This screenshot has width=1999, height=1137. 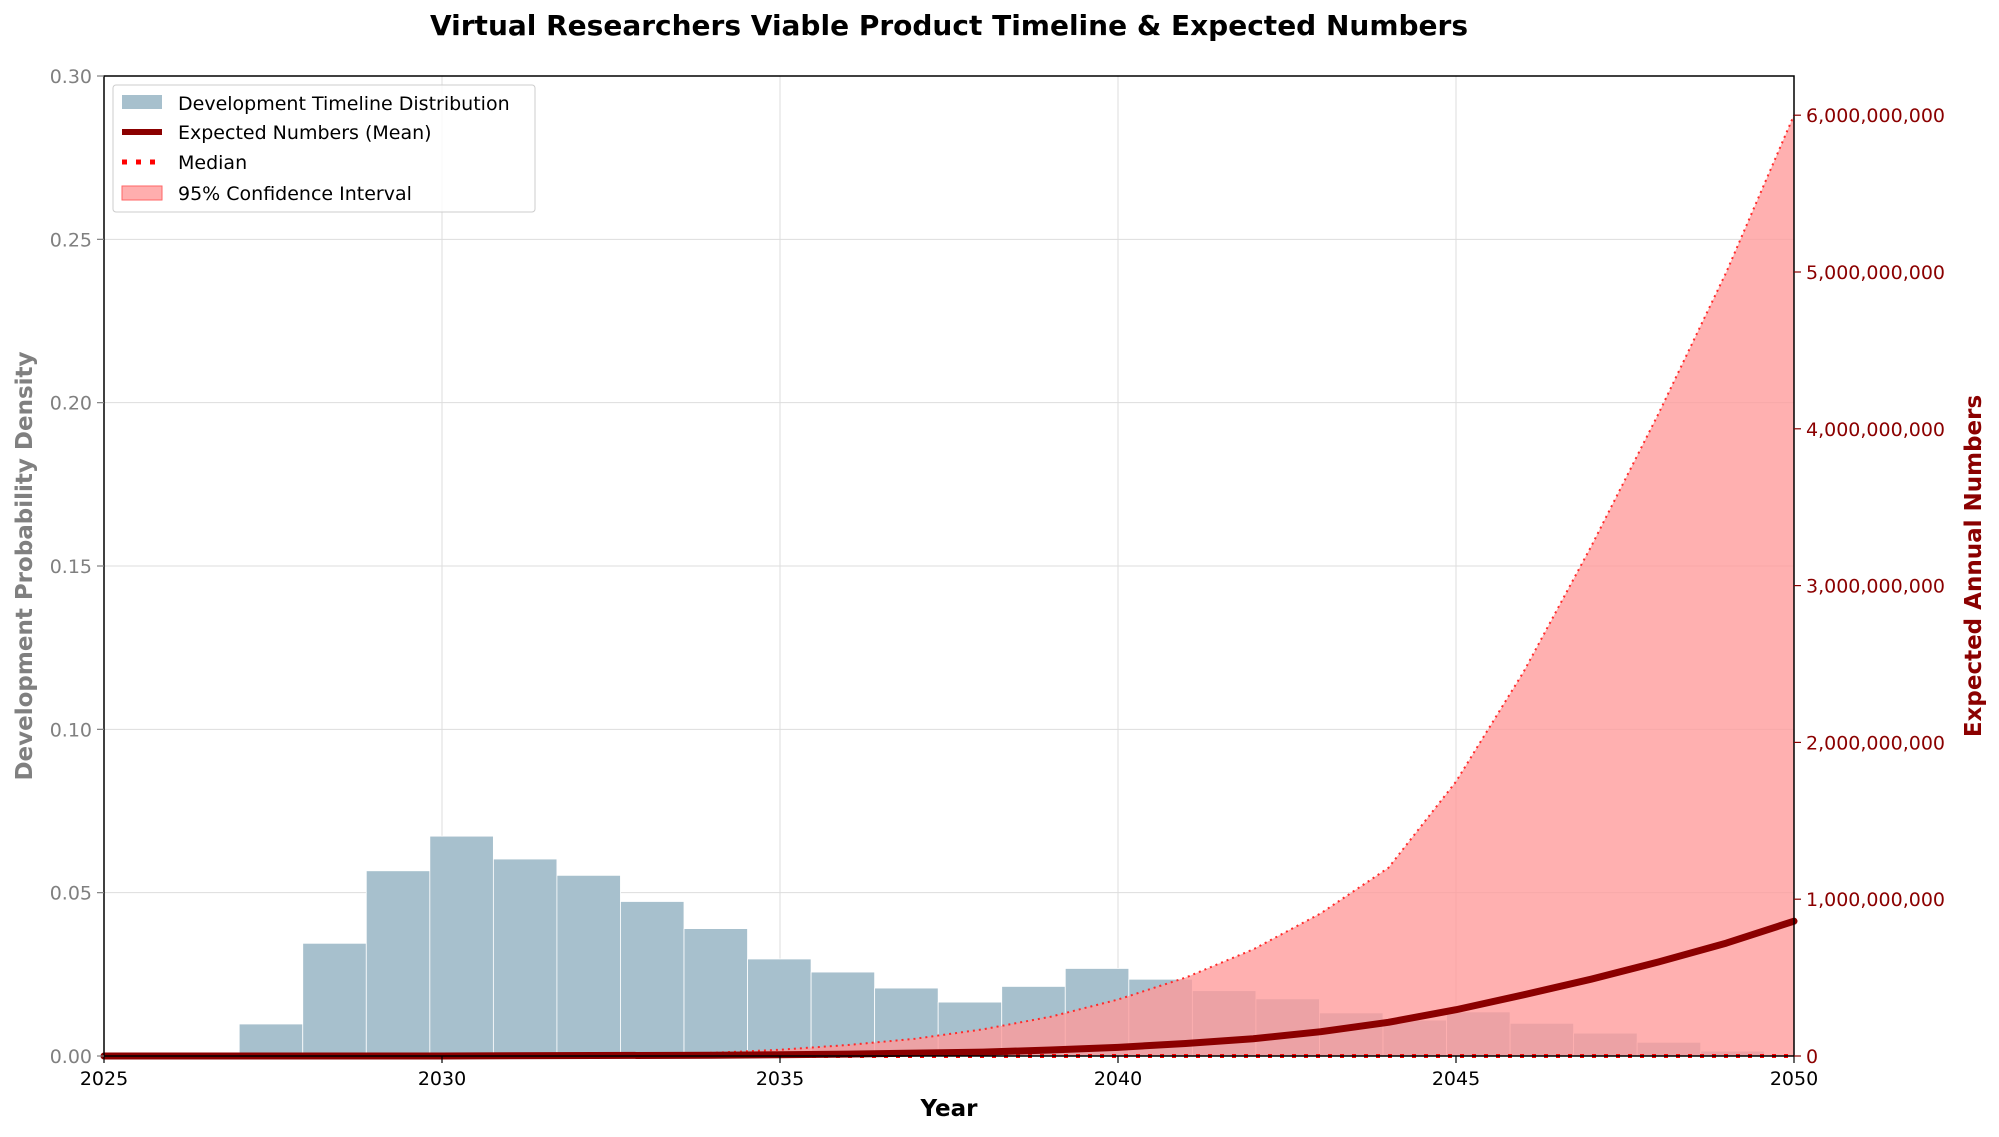 What do you see at coordinates (949, 1073) in the screenshot?
I see `x-axis-ticks: 2025 2030 2035 2040 2045 2050` at bounding box center [949, 1073].